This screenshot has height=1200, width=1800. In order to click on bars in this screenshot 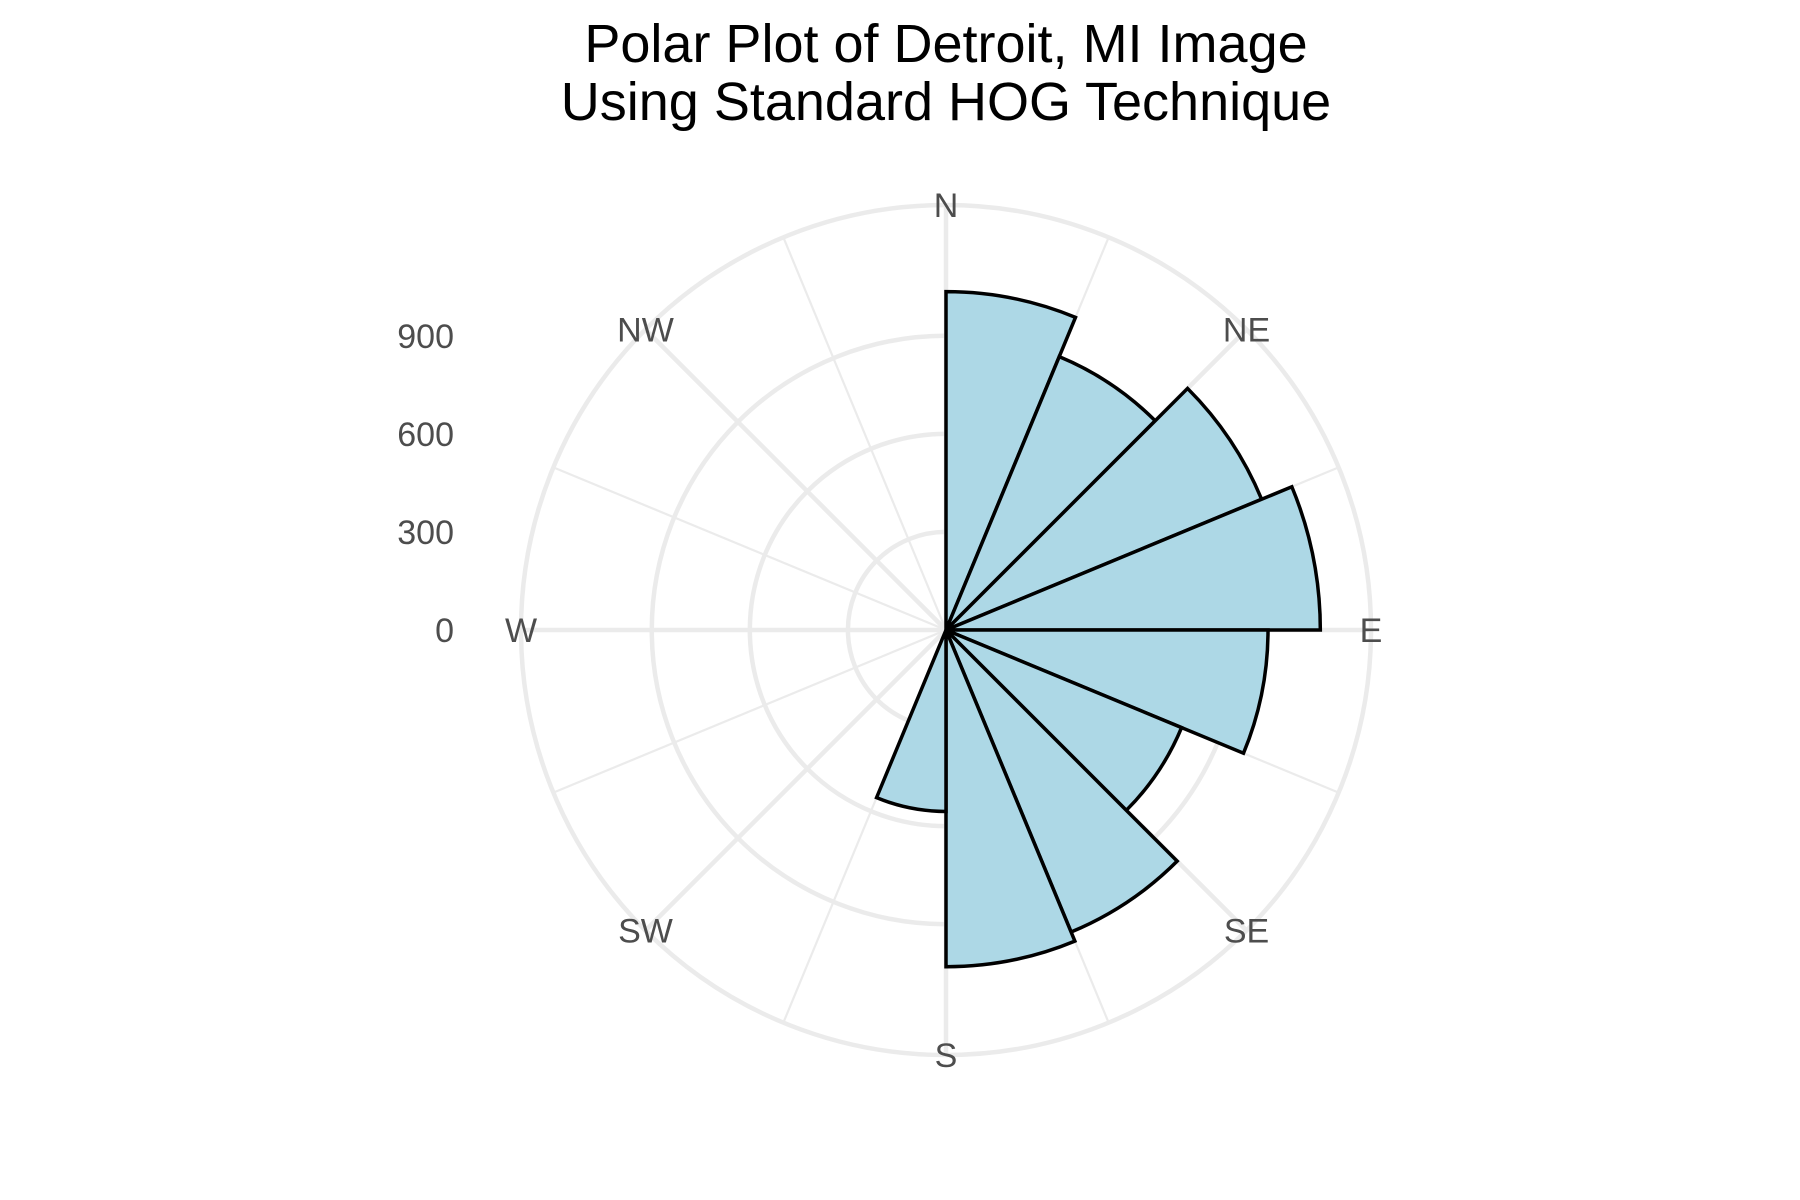, I will do `click(1098, 629)`.